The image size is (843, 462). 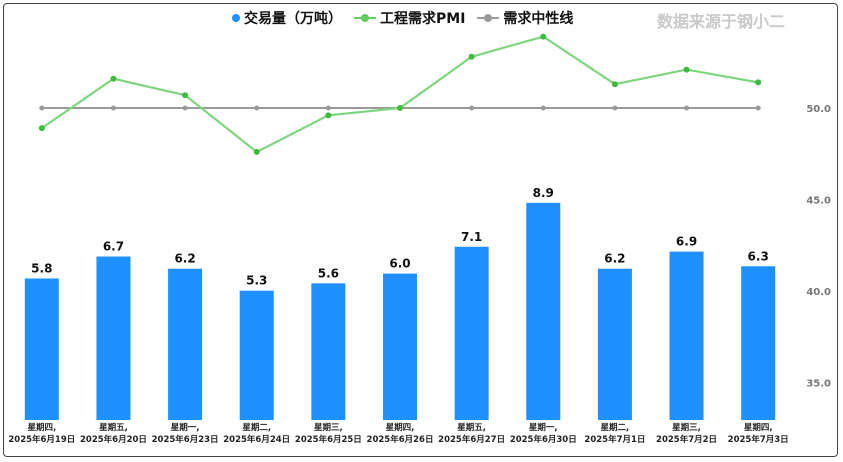 I want to click on legend: 交易量（万吨） 工程需求PMI 需求中性线, so click(x=421, y=19).